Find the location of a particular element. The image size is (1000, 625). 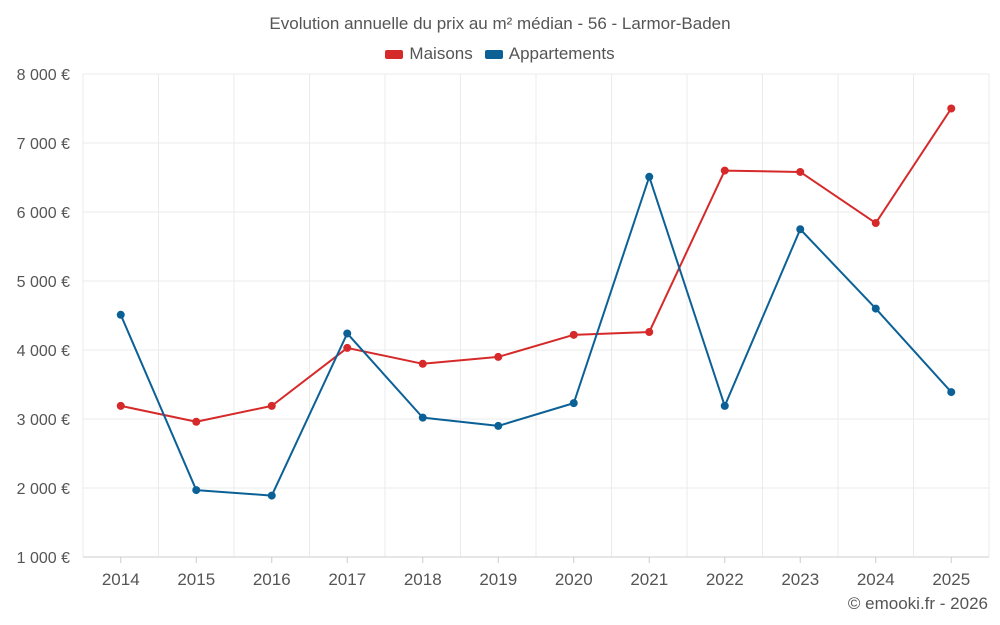

x-tick-label: 2025 is located at coordinates (951, 579).